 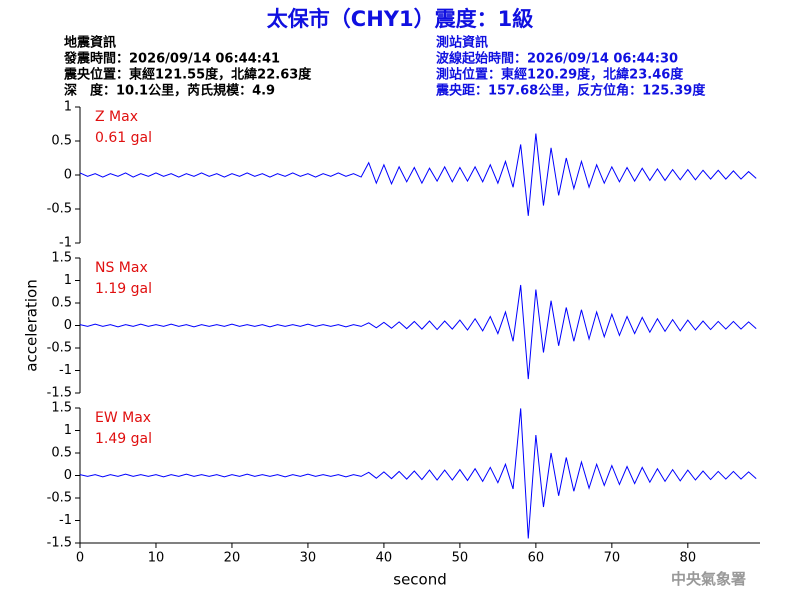 I want to click on x-tick-label: 20, so click(x=232, y=558).